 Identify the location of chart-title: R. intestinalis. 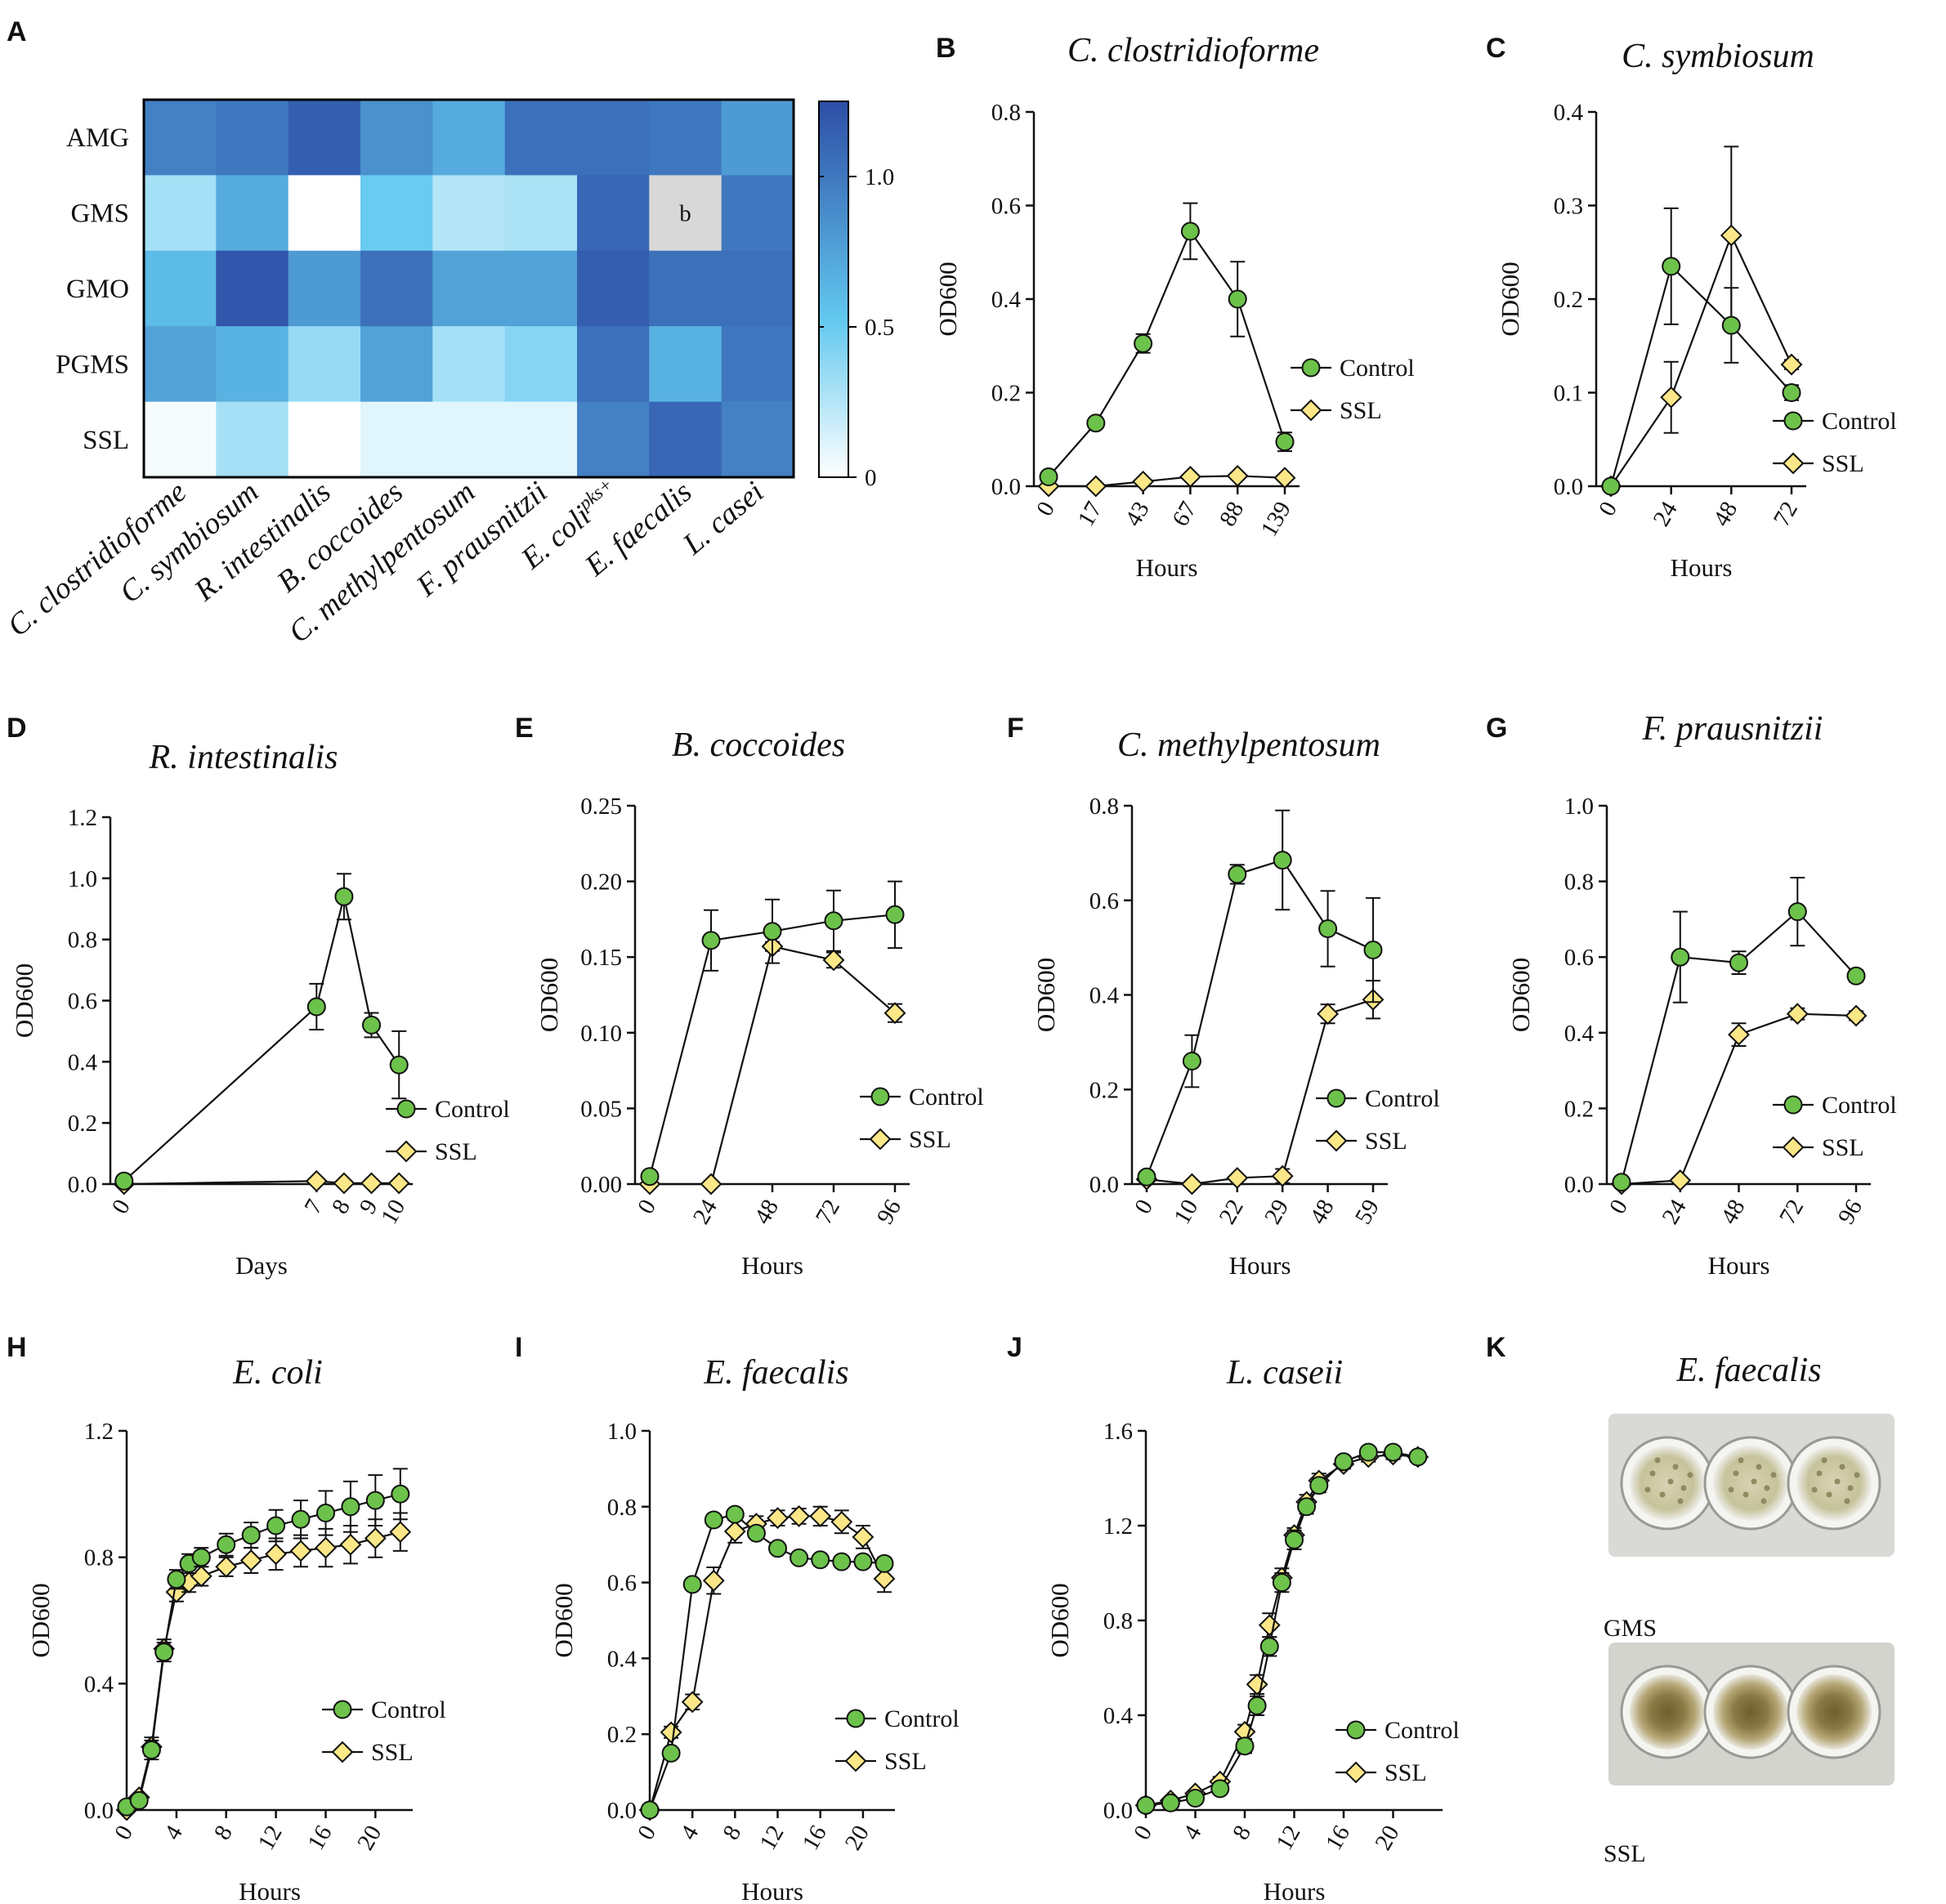
(243, 757).